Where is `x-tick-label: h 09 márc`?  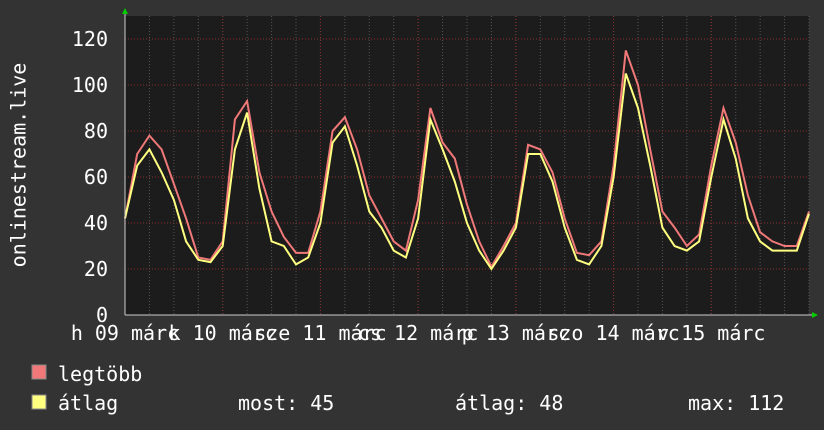
x-tick-label: h 09 márc is located at coordinates (125, 333).